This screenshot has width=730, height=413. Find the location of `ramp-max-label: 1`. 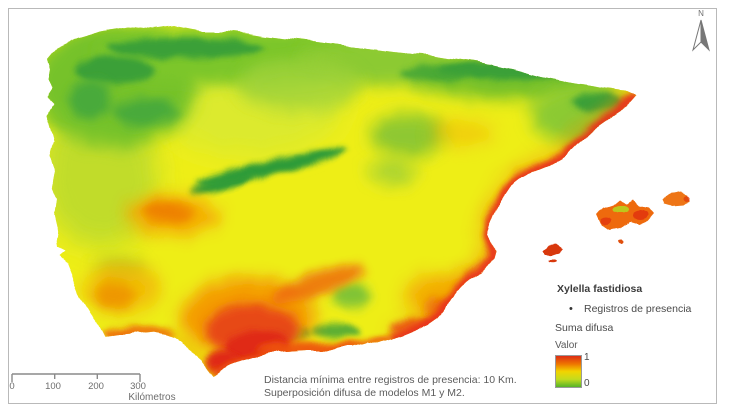

ramp-max-label: 1 is located at coordinates (587, 357).